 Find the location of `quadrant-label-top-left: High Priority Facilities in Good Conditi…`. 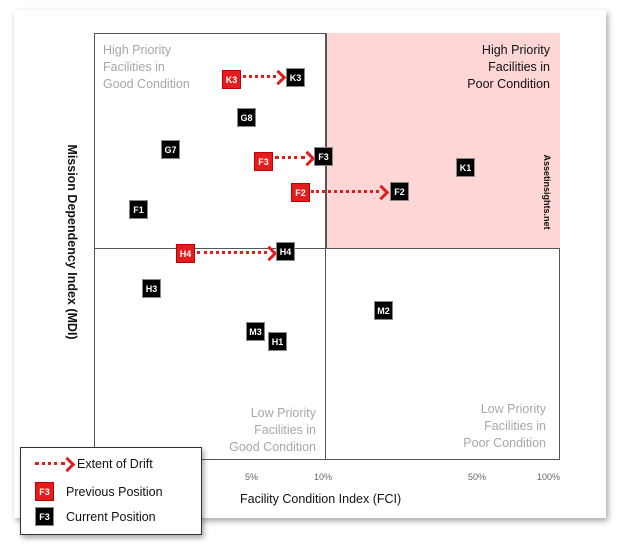

quadrant-label-top-left: High Priority Facilities in Good Conditi… is located at coordinates (146, 67).